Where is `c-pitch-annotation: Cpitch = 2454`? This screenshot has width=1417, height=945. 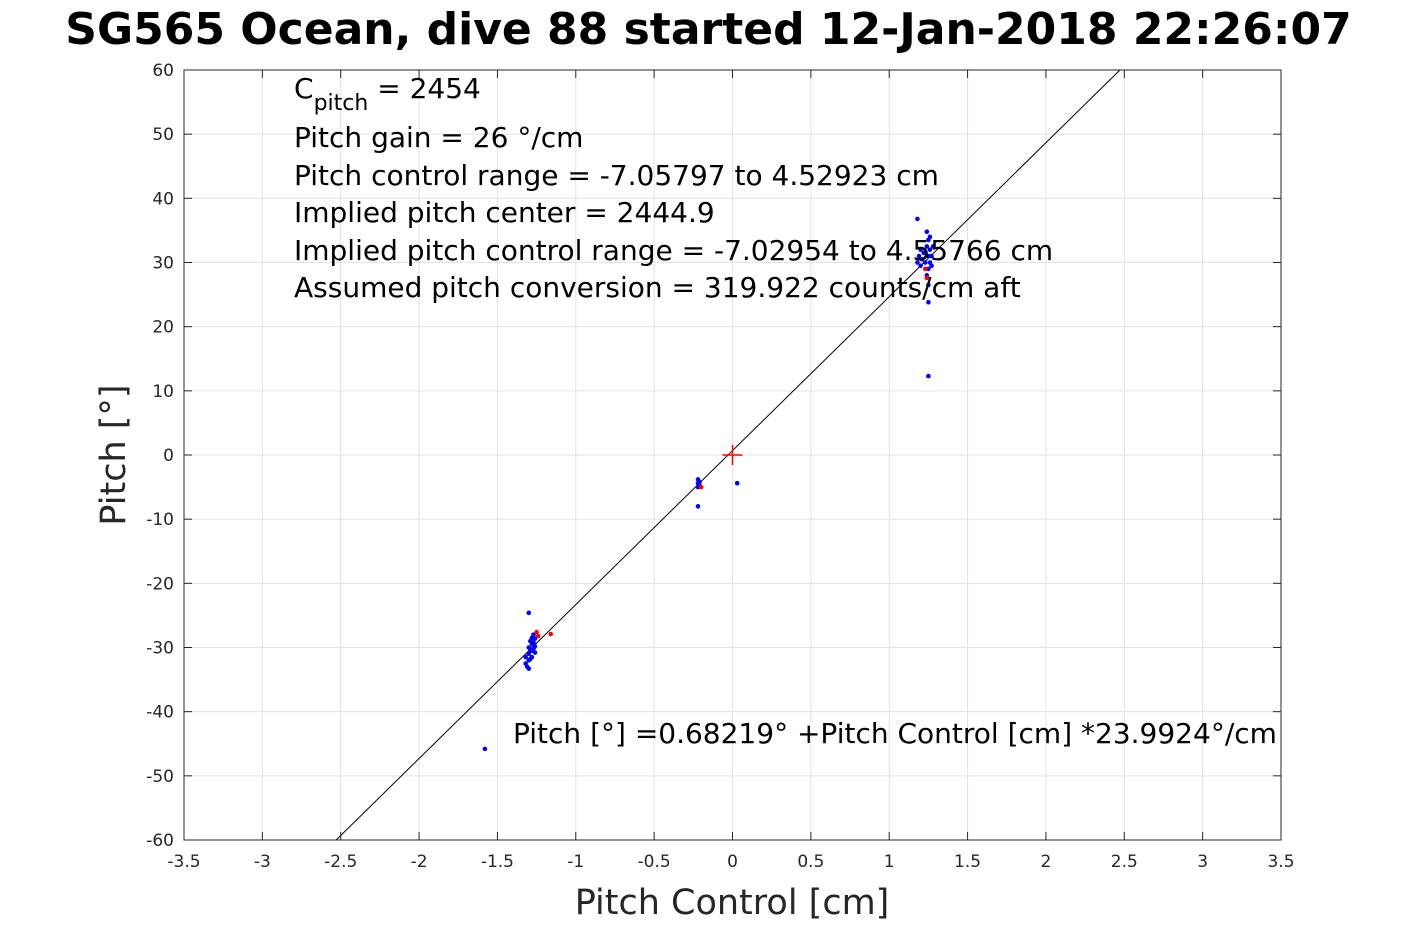 c-pitch-annotation: Cpitch = 2454 is located at coordinates (387, 94).